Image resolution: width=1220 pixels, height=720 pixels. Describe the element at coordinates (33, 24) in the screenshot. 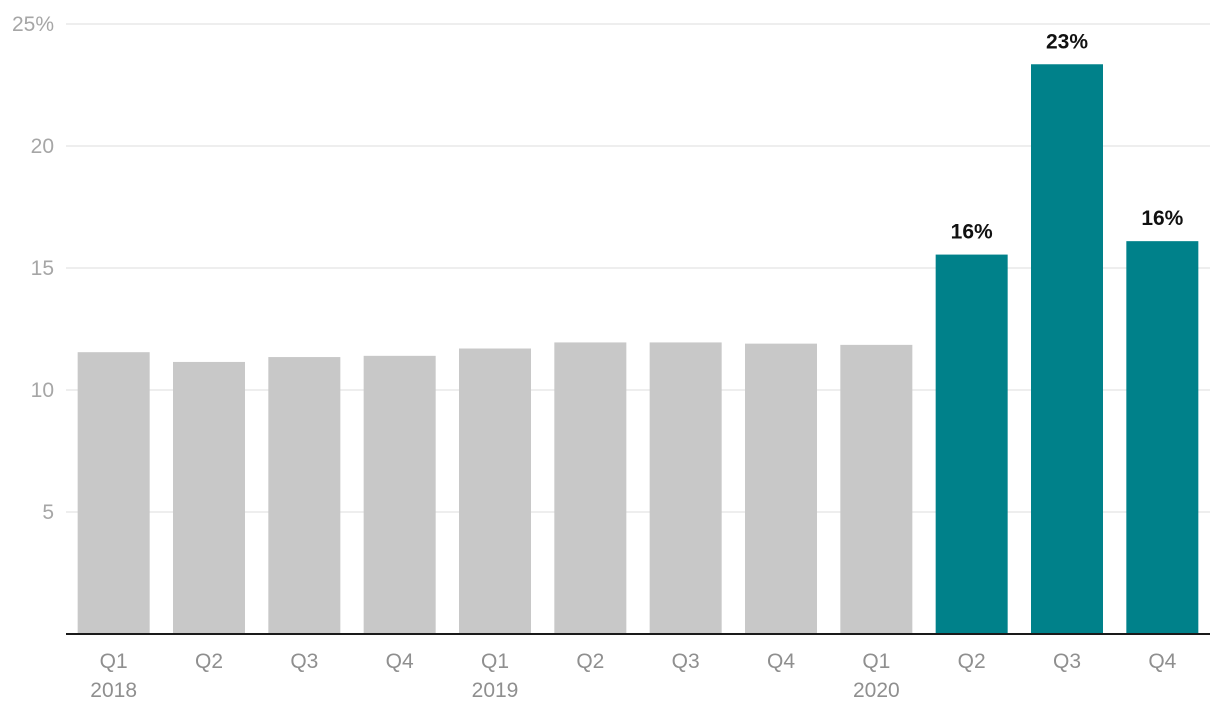

I see `y-tick-label: 25%` at that location.